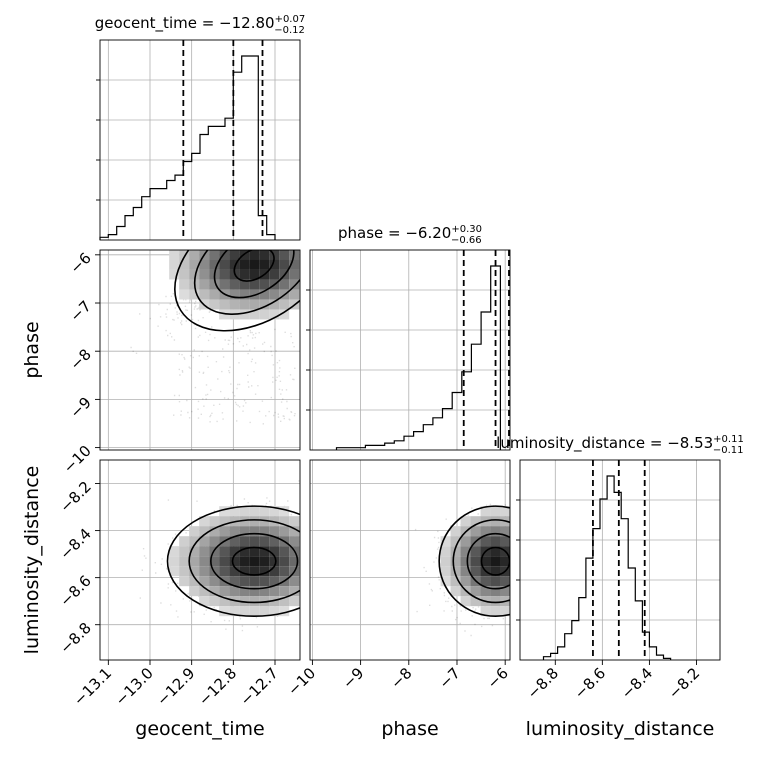  I want to click on x-tick-label: −12.9, so click(175, 686).